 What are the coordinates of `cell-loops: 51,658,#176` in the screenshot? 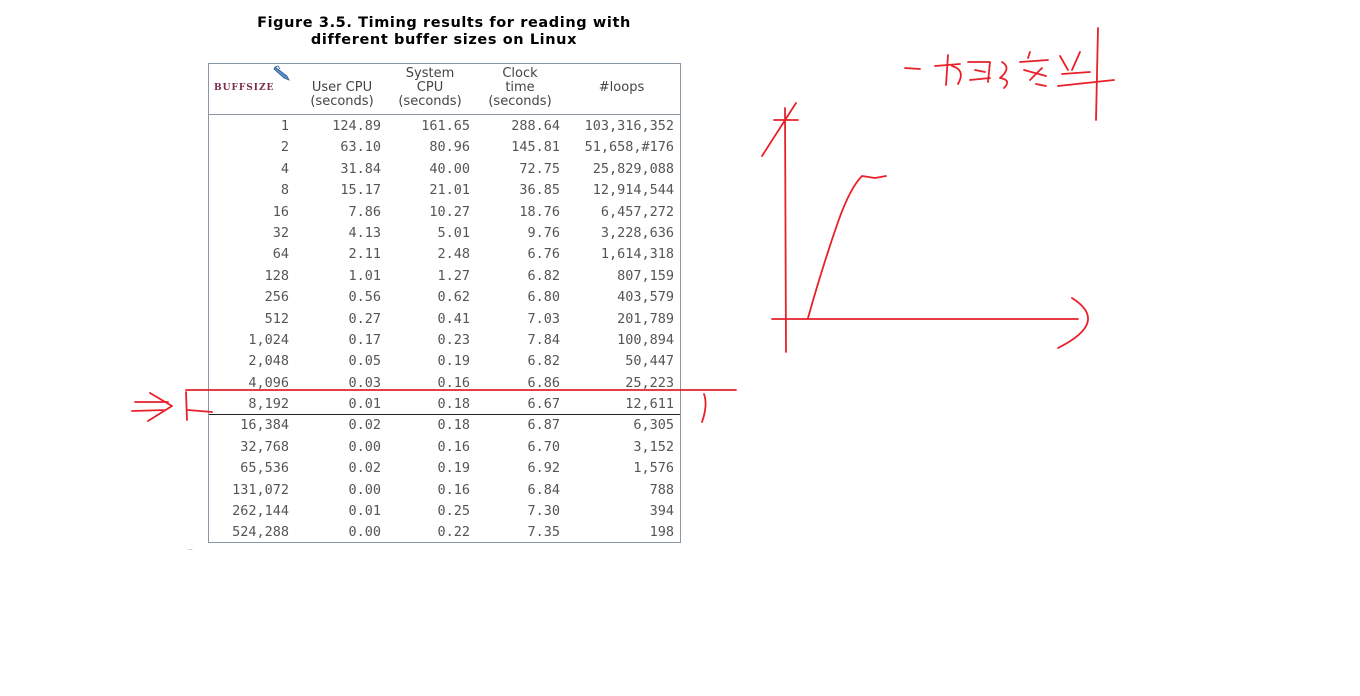 It's located at (629, 147).